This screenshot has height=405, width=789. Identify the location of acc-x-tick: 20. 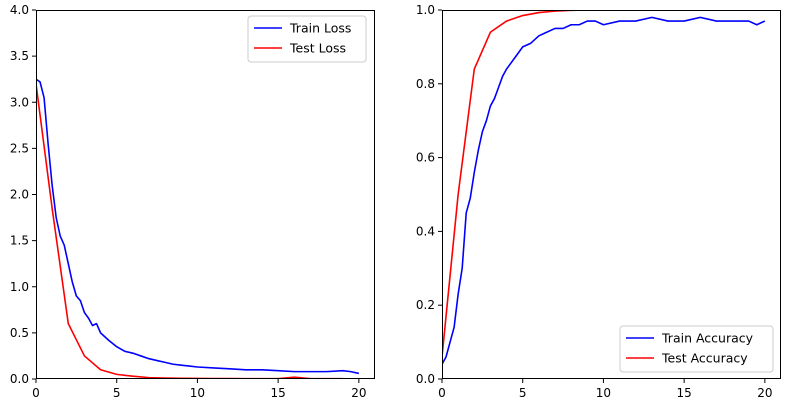
(764, 389).